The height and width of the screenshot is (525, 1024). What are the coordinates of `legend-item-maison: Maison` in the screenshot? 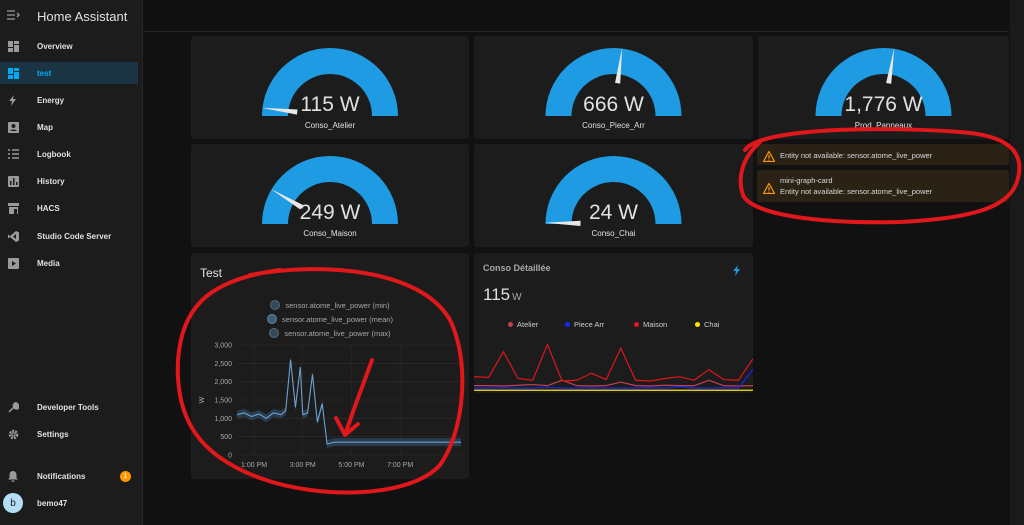 It's located at (650, 324).